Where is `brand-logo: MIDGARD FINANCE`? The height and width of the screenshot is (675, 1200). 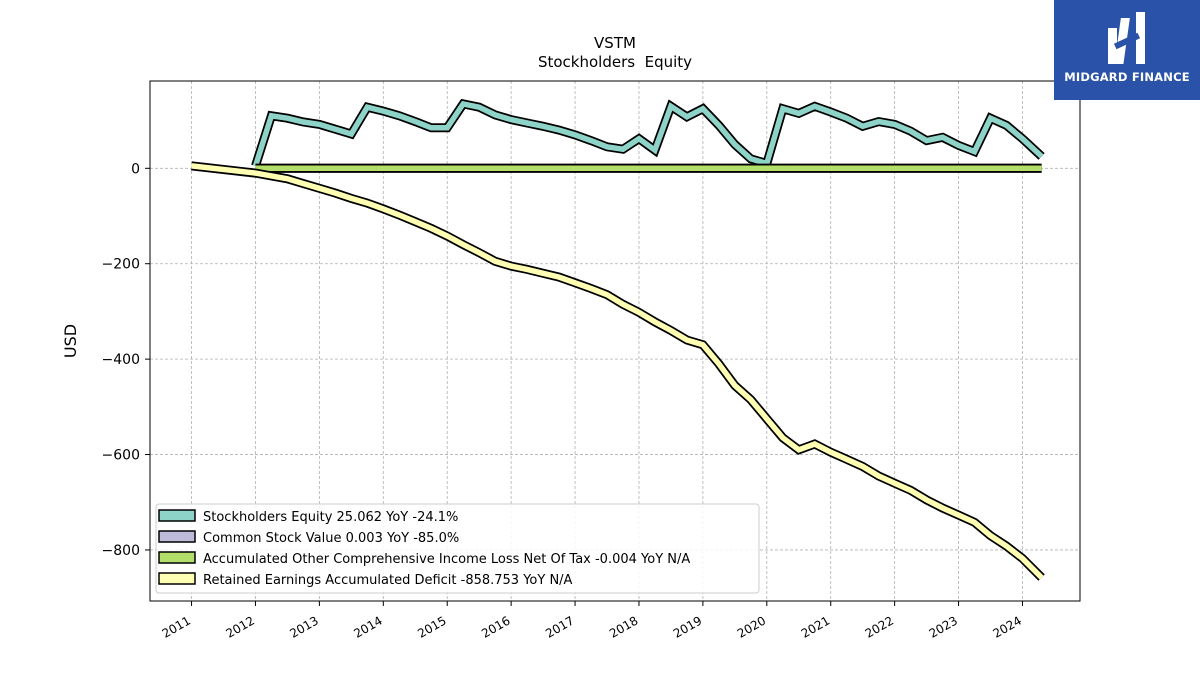 brand-logo: MIDGARD FINANCE is located at coordinates (1127, 50).